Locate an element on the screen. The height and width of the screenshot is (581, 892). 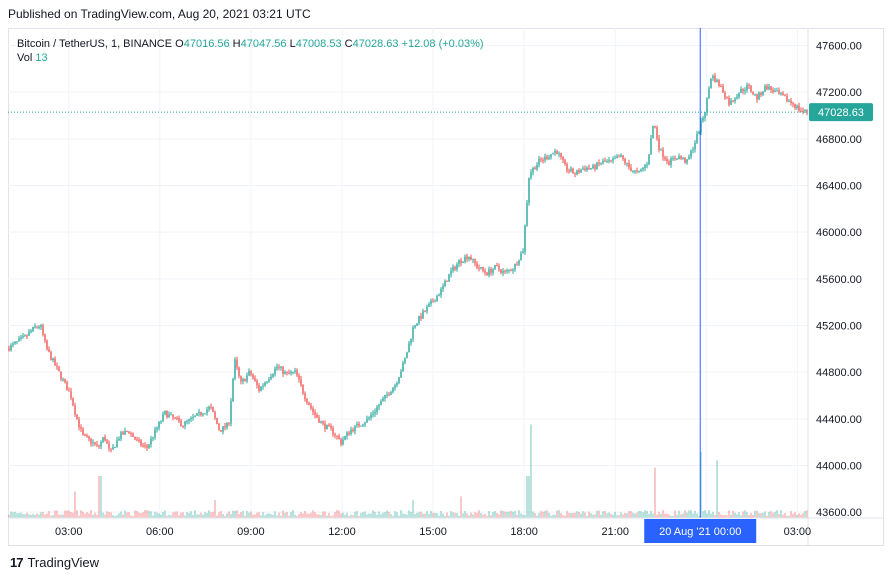
time-tick-label: 12:00 is located at coordinates (342, 532).